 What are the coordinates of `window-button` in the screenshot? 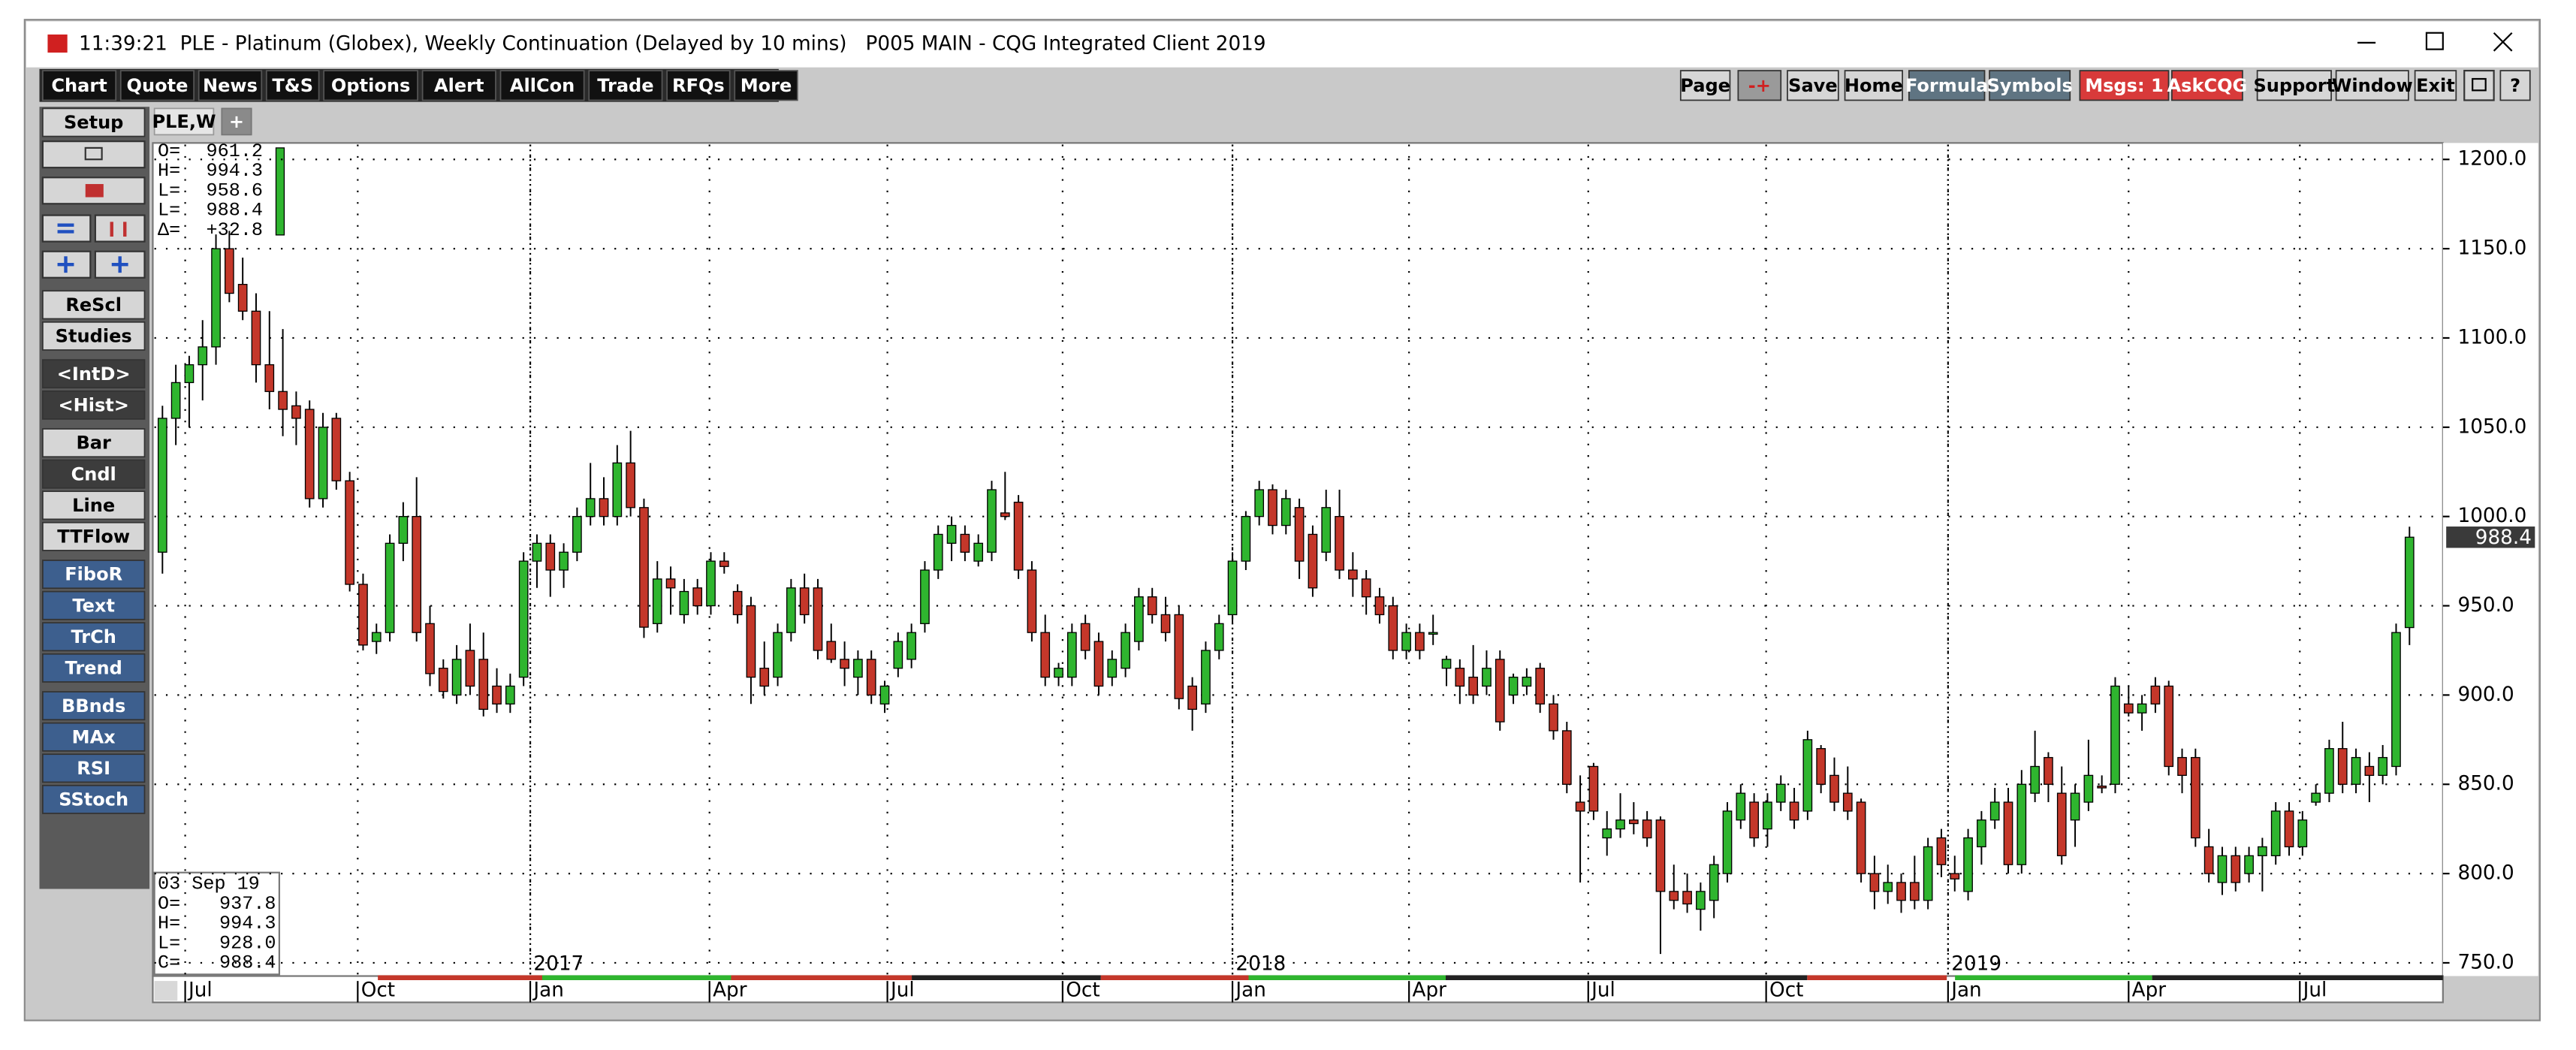 It's located at (2479, 85).